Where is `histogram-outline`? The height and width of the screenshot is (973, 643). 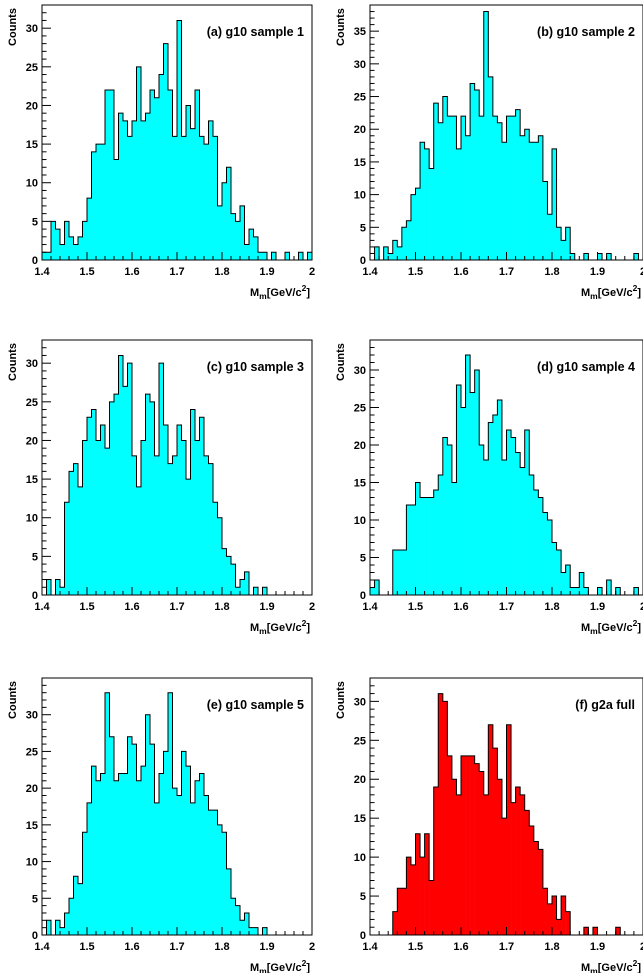
histogram-outline is located at coordinates (177, 475).